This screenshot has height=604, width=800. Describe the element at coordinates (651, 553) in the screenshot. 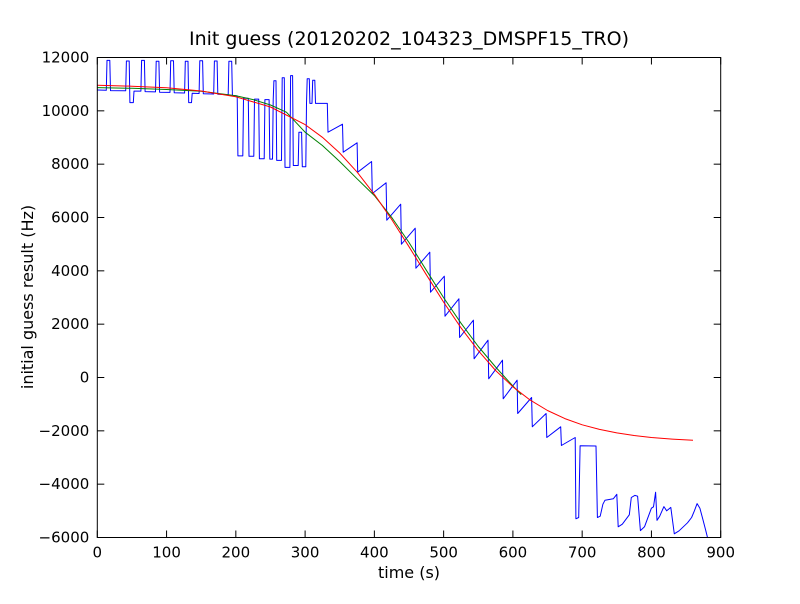

I see `x-tick-label: 800` at that location.